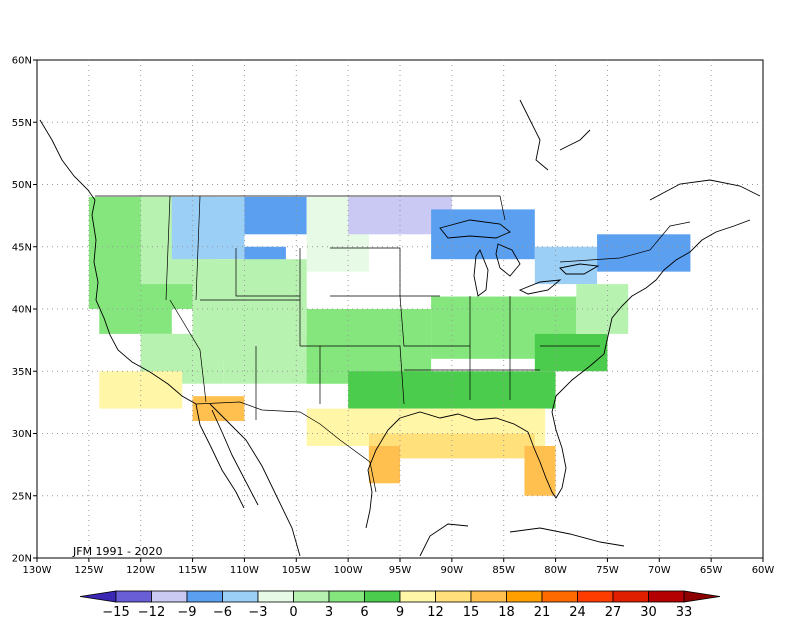 The width and height of the screenshot is (800, 618). Describe the element at coordinates (192, 570) in the screenshot. I see `lon-tick-label: 115W` at that location.